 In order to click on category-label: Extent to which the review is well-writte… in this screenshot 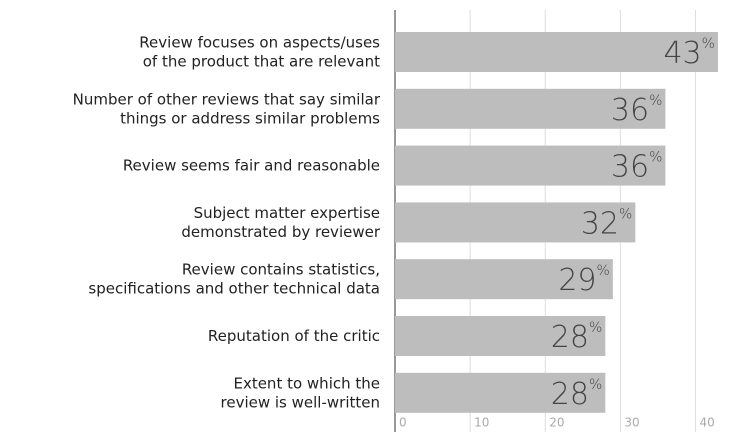, I will do `click(300, 392)`.